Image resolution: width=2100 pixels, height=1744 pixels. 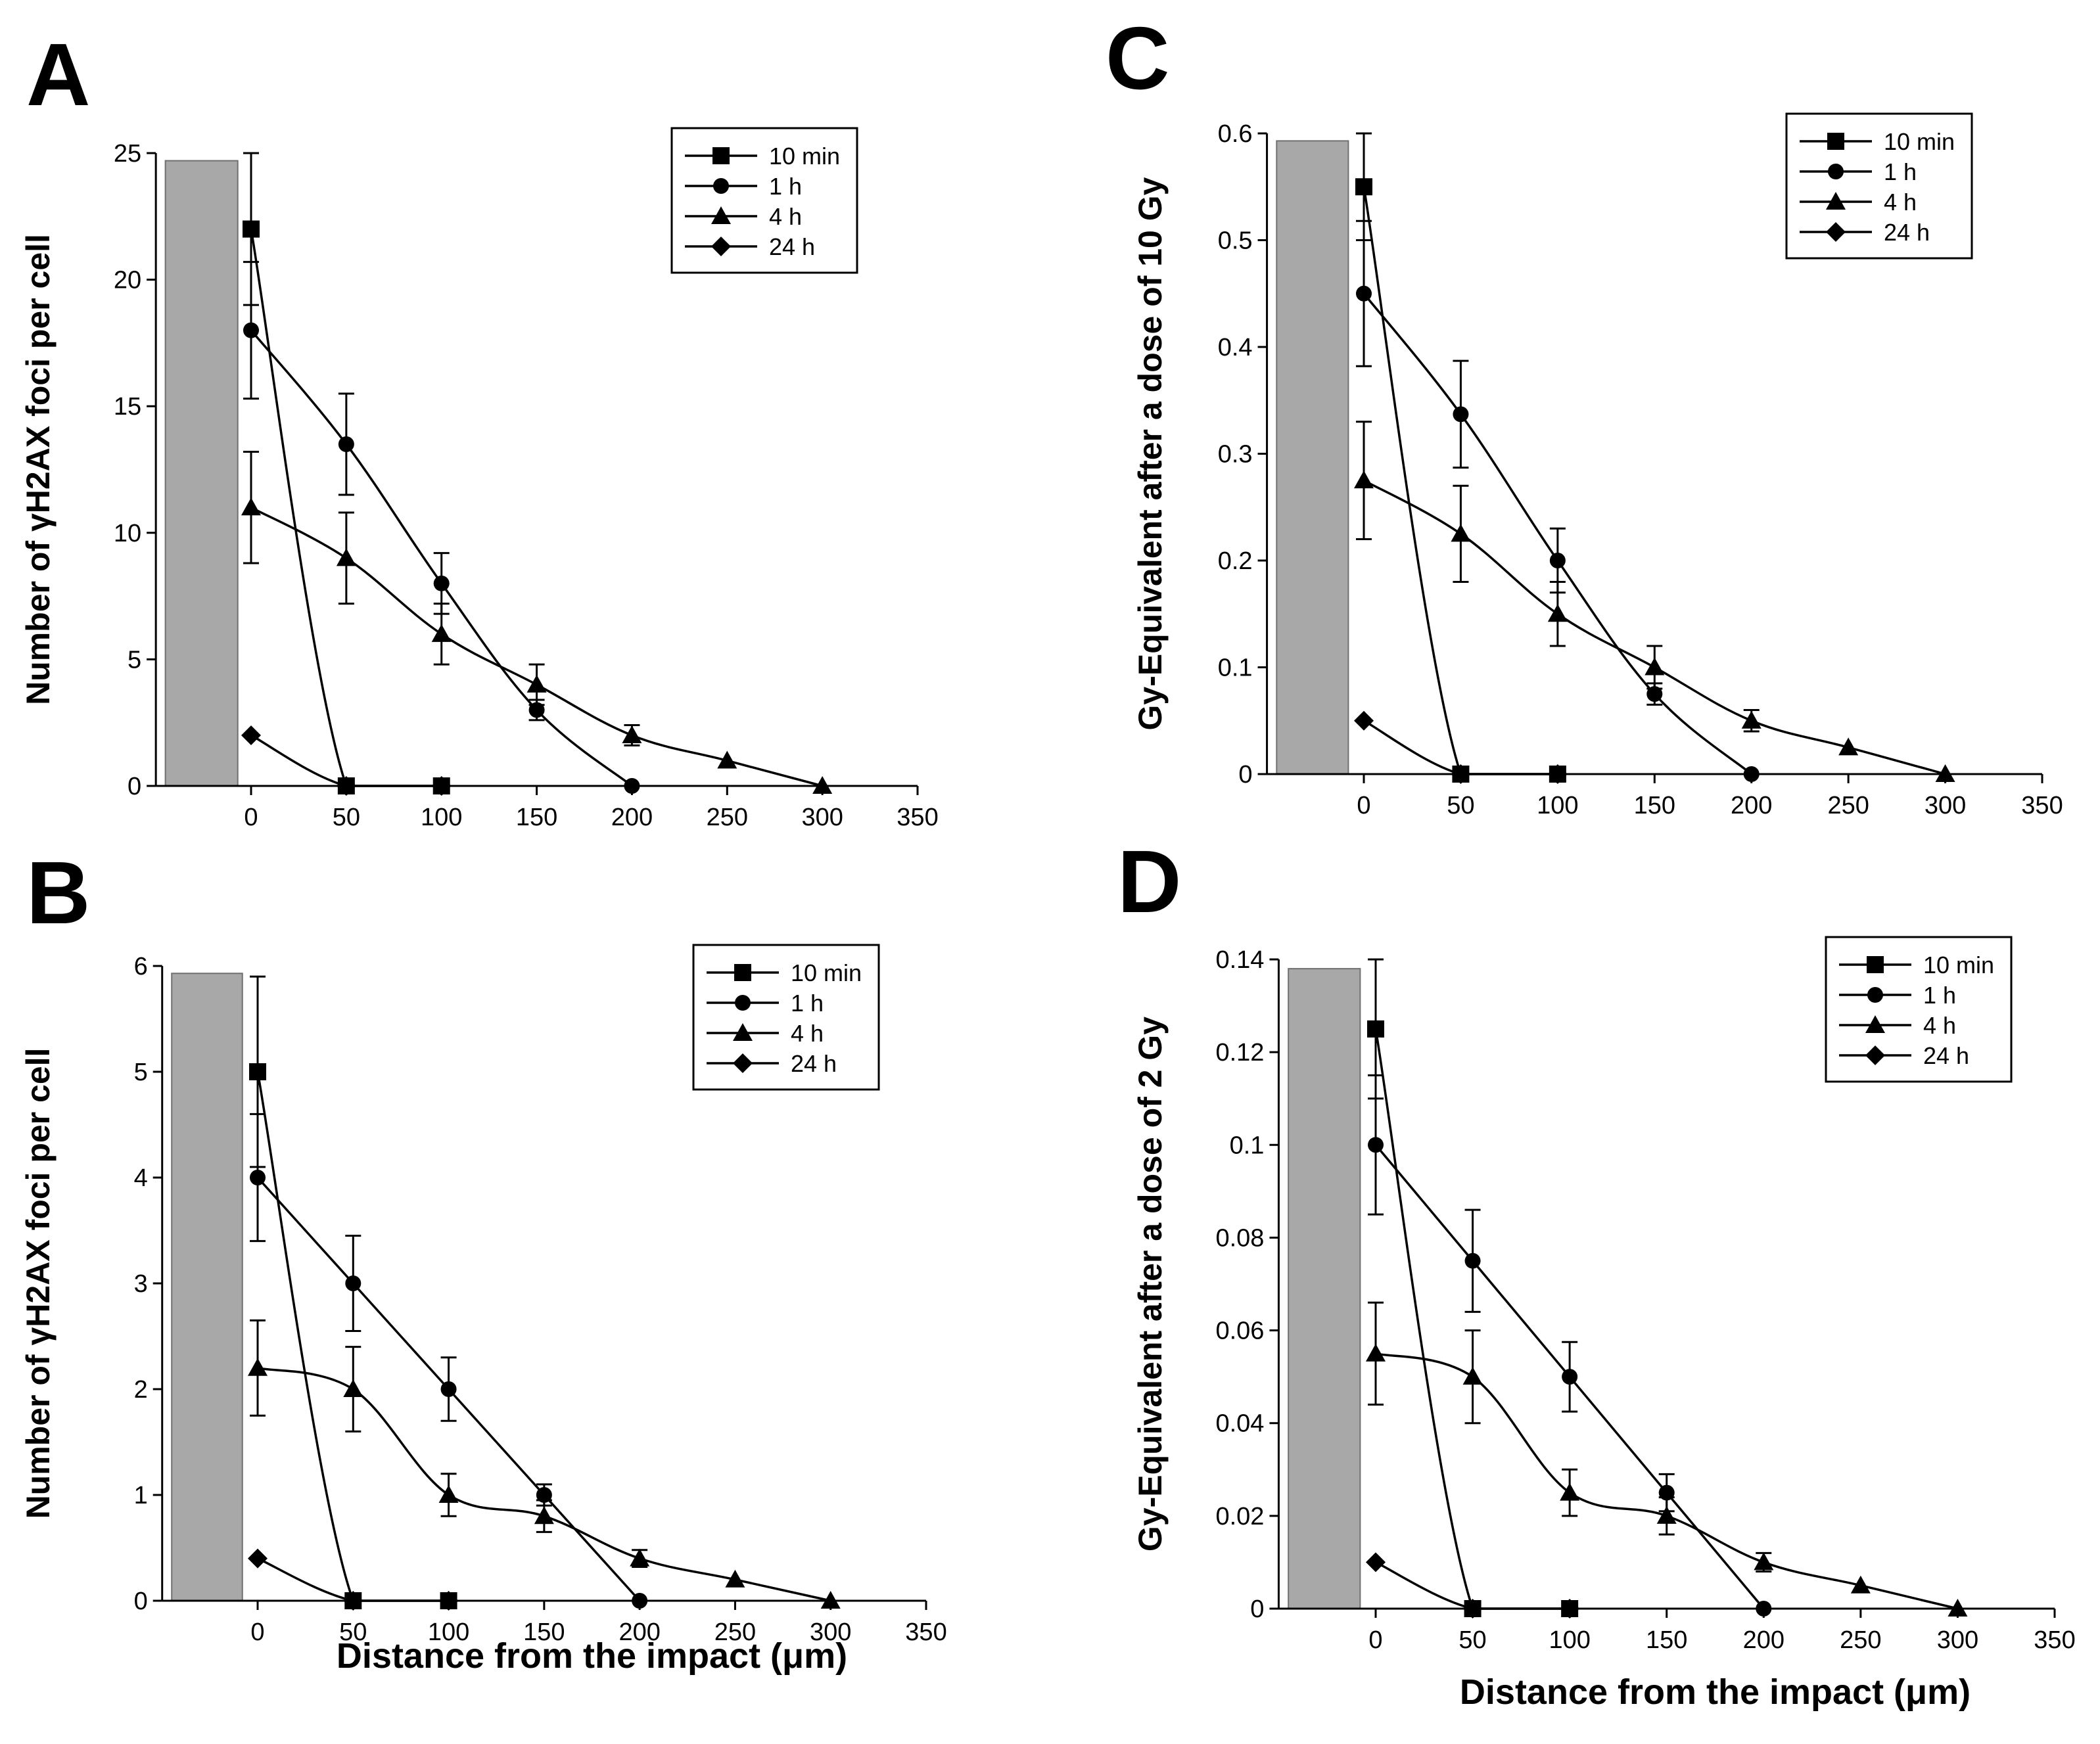 What do you see at coordinates (128, 280) in the screenshot?
I see `y-tick-label: 20` at bounding box center [128, 280].